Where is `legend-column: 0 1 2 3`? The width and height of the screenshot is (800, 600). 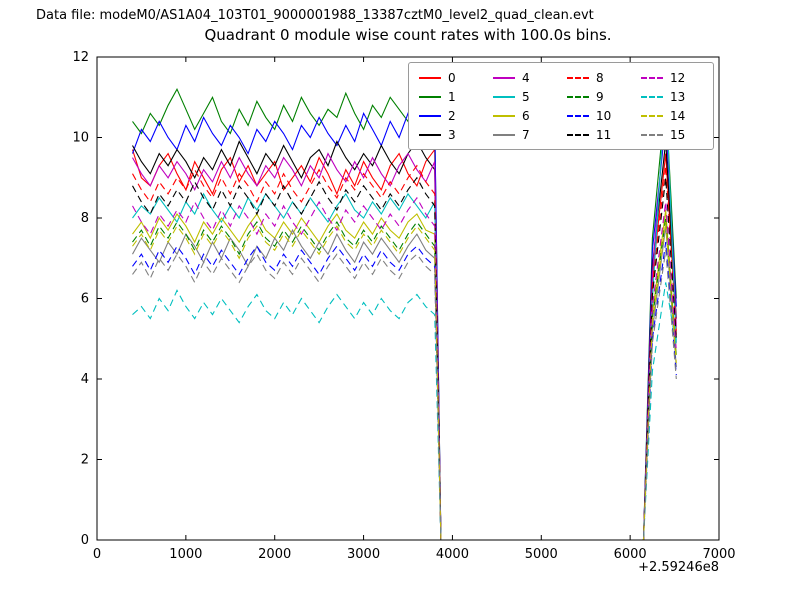
legend-column: 0 1 2 3 is located at coordinates (450, 106).